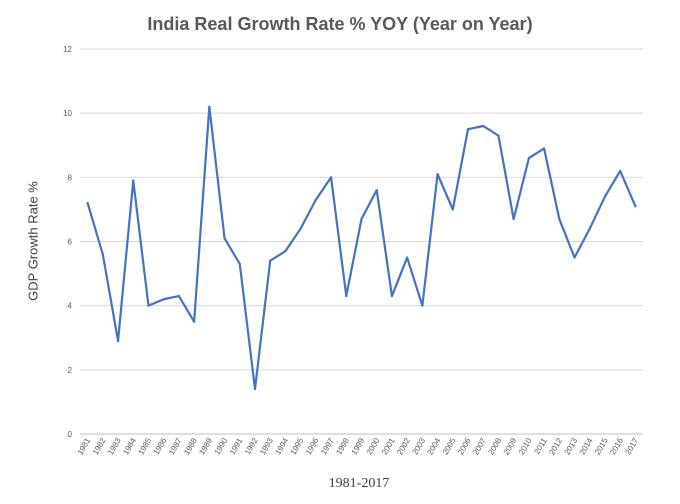 The image size is (680, 504). Describe the element at coordinates (403, 446) in the screenshot. I see `x-tick-label: 2002` at that location.